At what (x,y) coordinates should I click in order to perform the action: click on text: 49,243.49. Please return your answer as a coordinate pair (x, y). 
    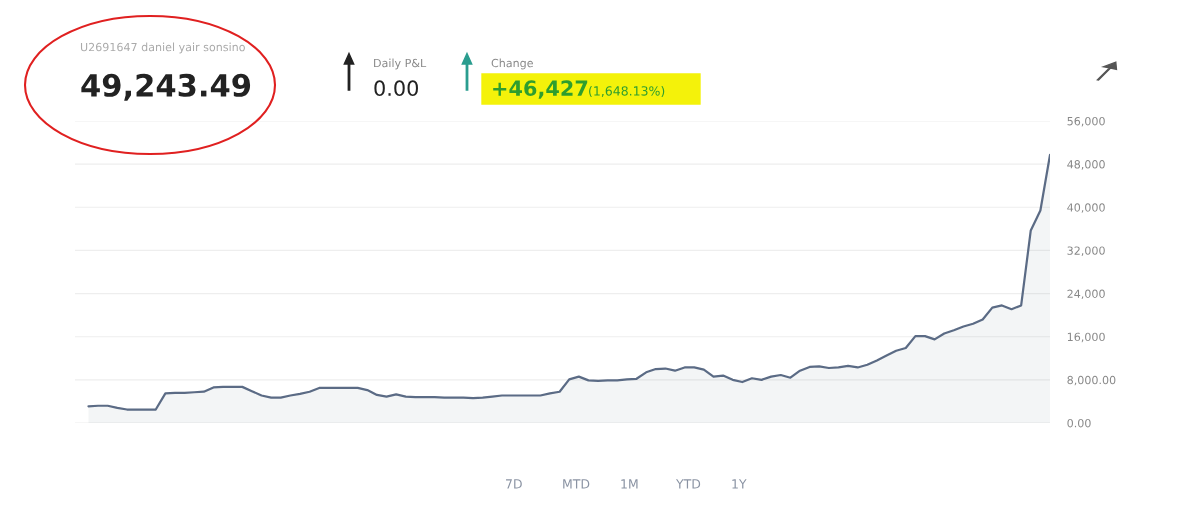
    Looking at the image, I should click on (166, 87).